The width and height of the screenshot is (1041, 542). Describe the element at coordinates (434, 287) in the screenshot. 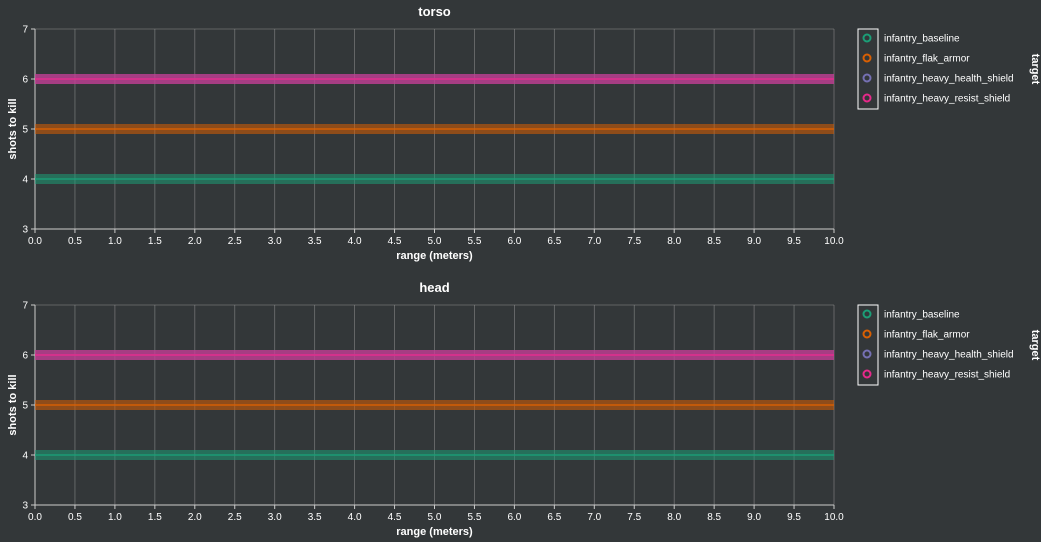

I see `chart-title: head` at that location.